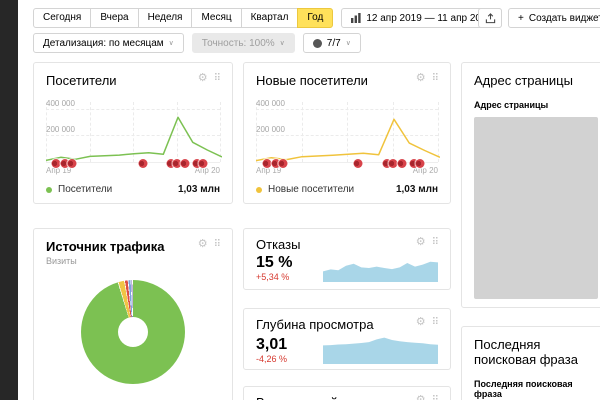 The width and height of the screenshot is (600, 400). I want to click on depth-value: 3,01, so click(272, 344).